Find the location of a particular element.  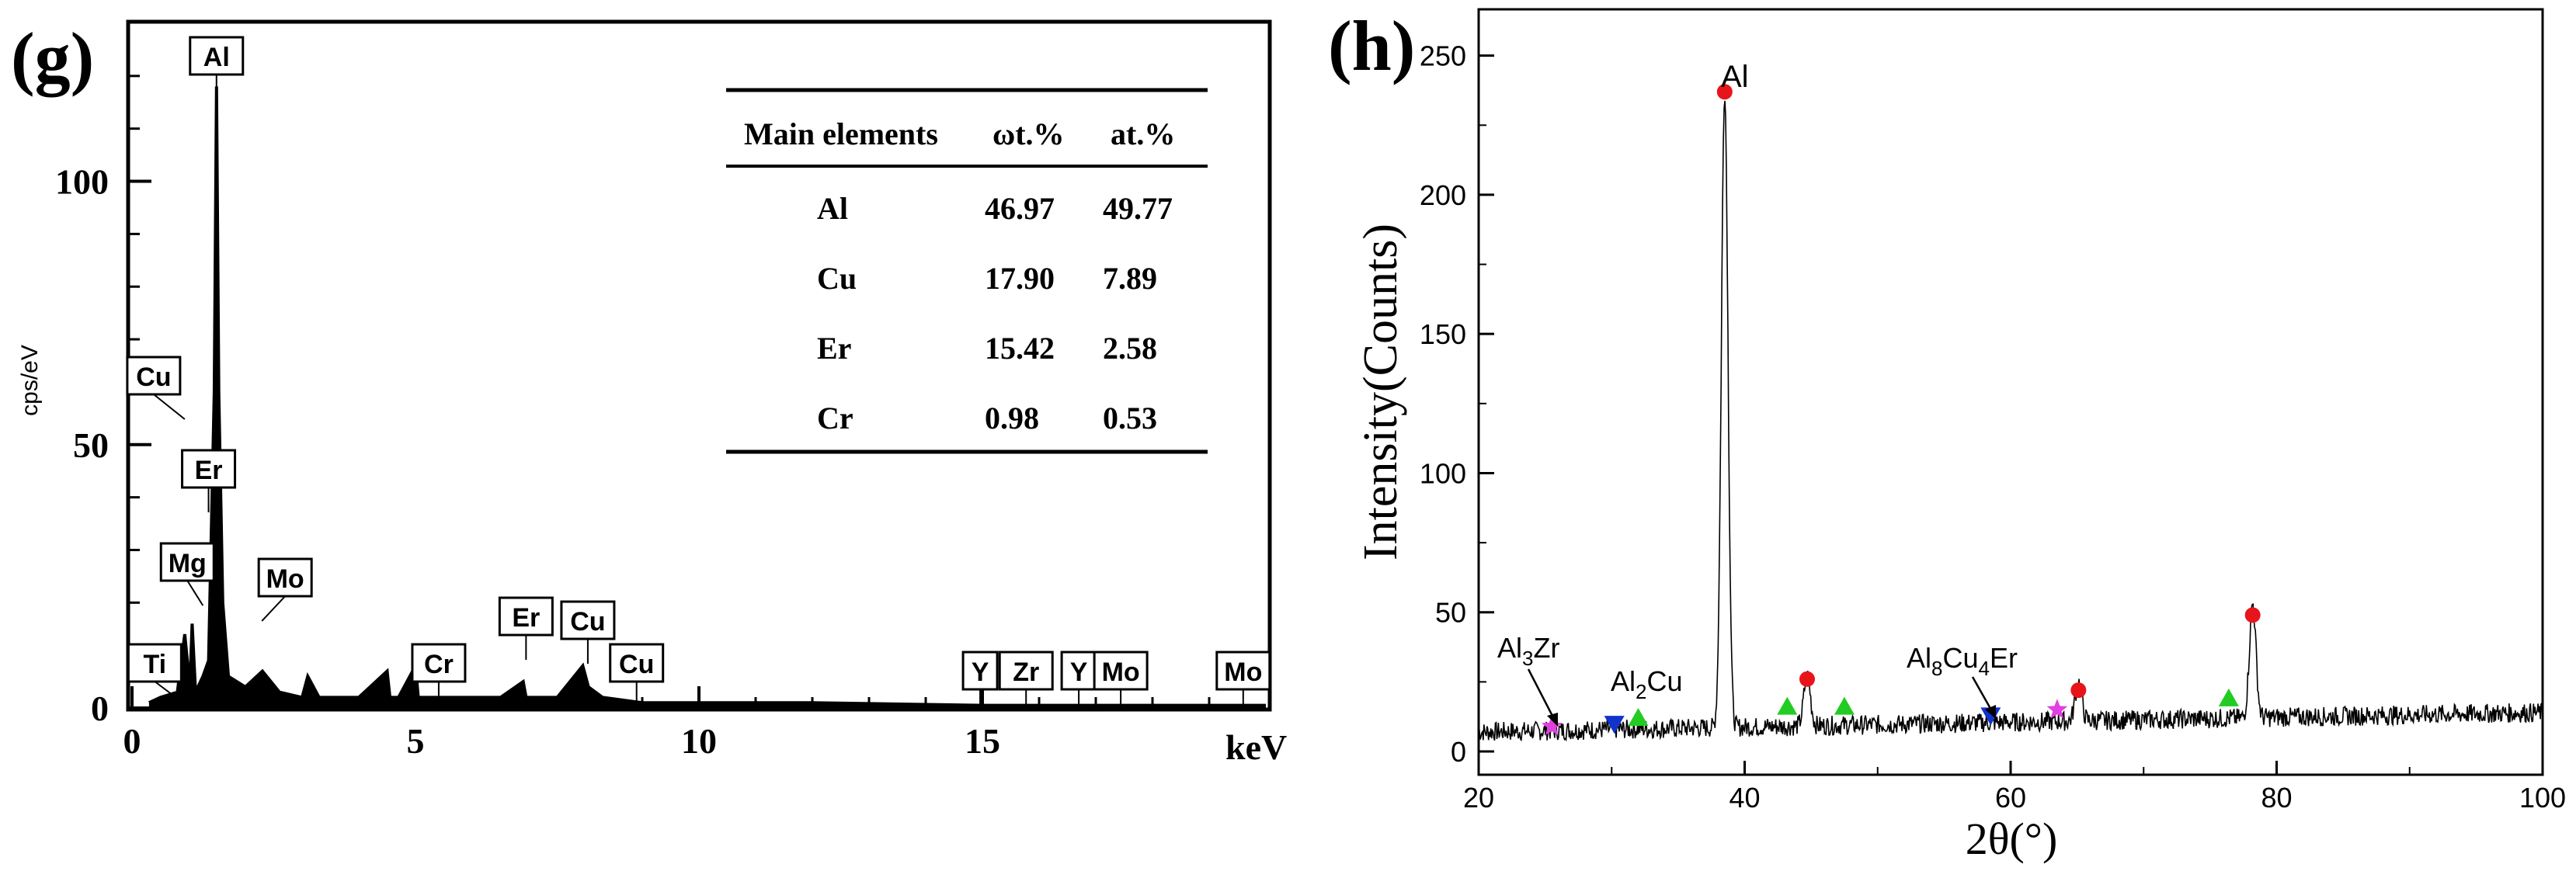

element-label: Cr is located at coordinates (439, 664).